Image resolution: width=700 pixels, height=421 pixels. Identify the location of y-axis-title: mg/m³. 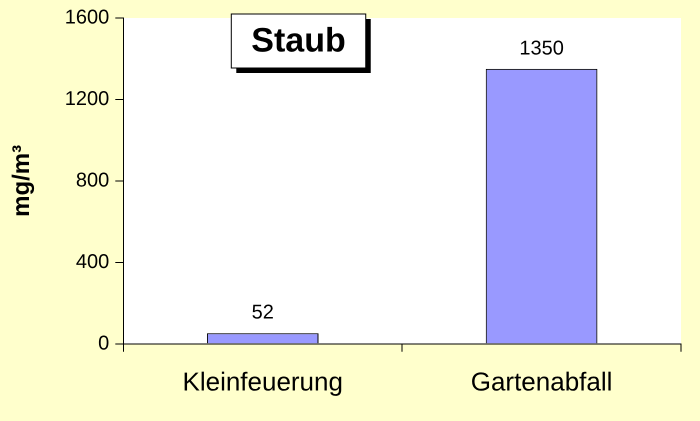
(22, 180).